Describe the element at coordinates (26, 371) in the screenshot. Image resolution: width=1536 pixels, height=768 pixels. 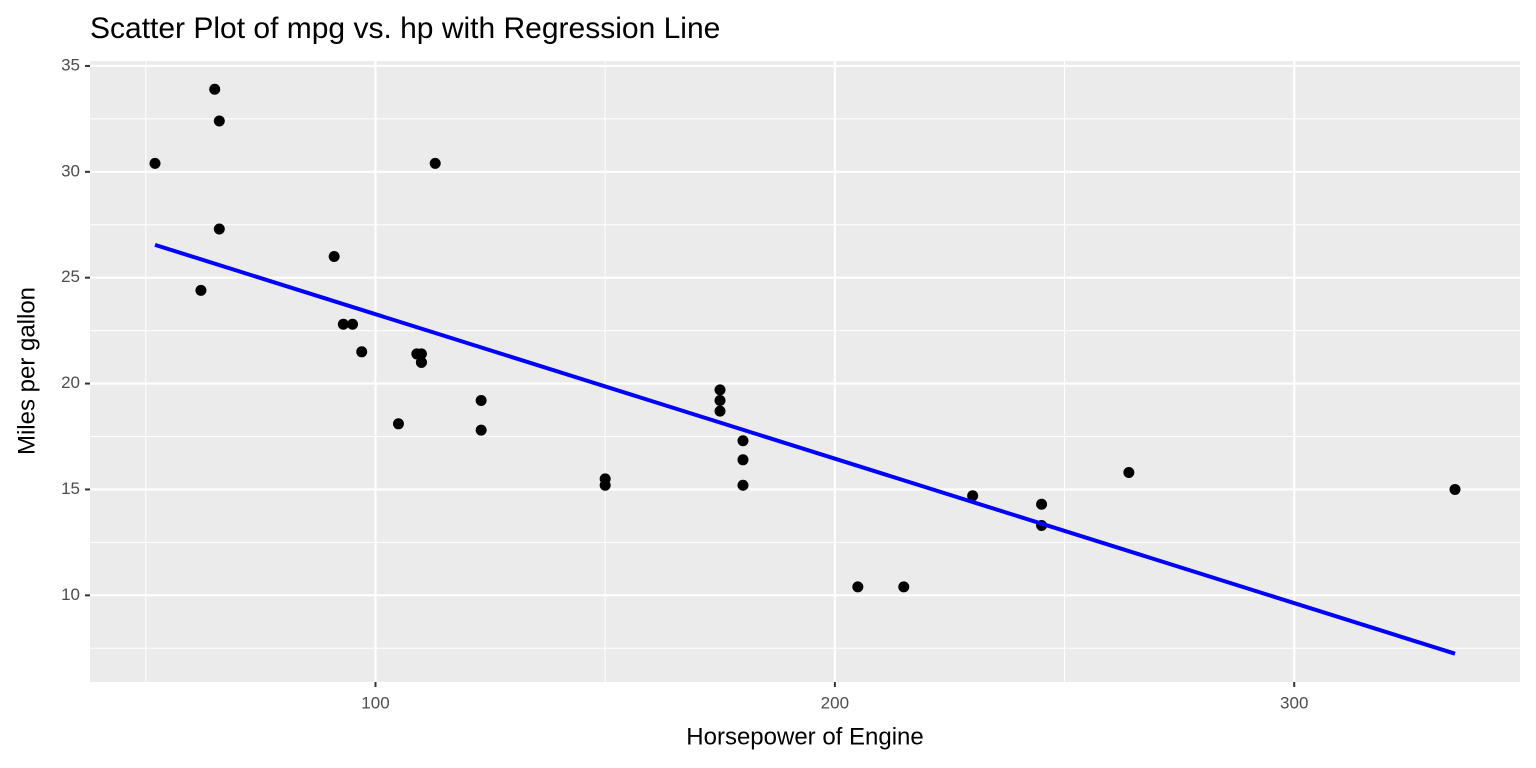
I see `y-axis-title: Miles per gallon` at that location.